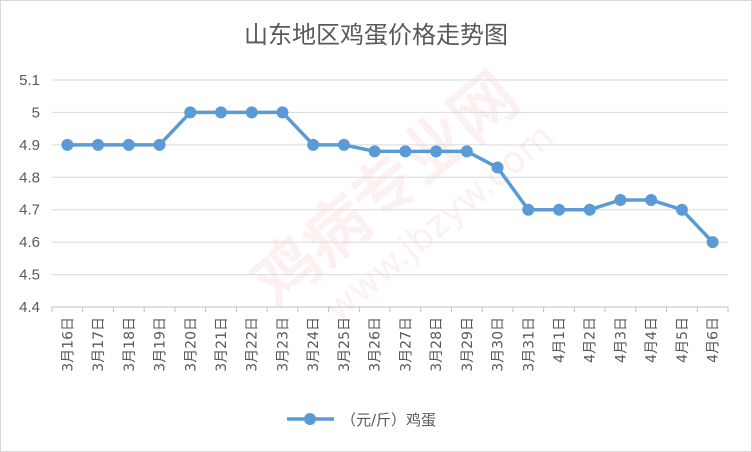 This screenshot has width=752, height=452. I want to click on x-tick-label: 3月29日, so click(468, 344).